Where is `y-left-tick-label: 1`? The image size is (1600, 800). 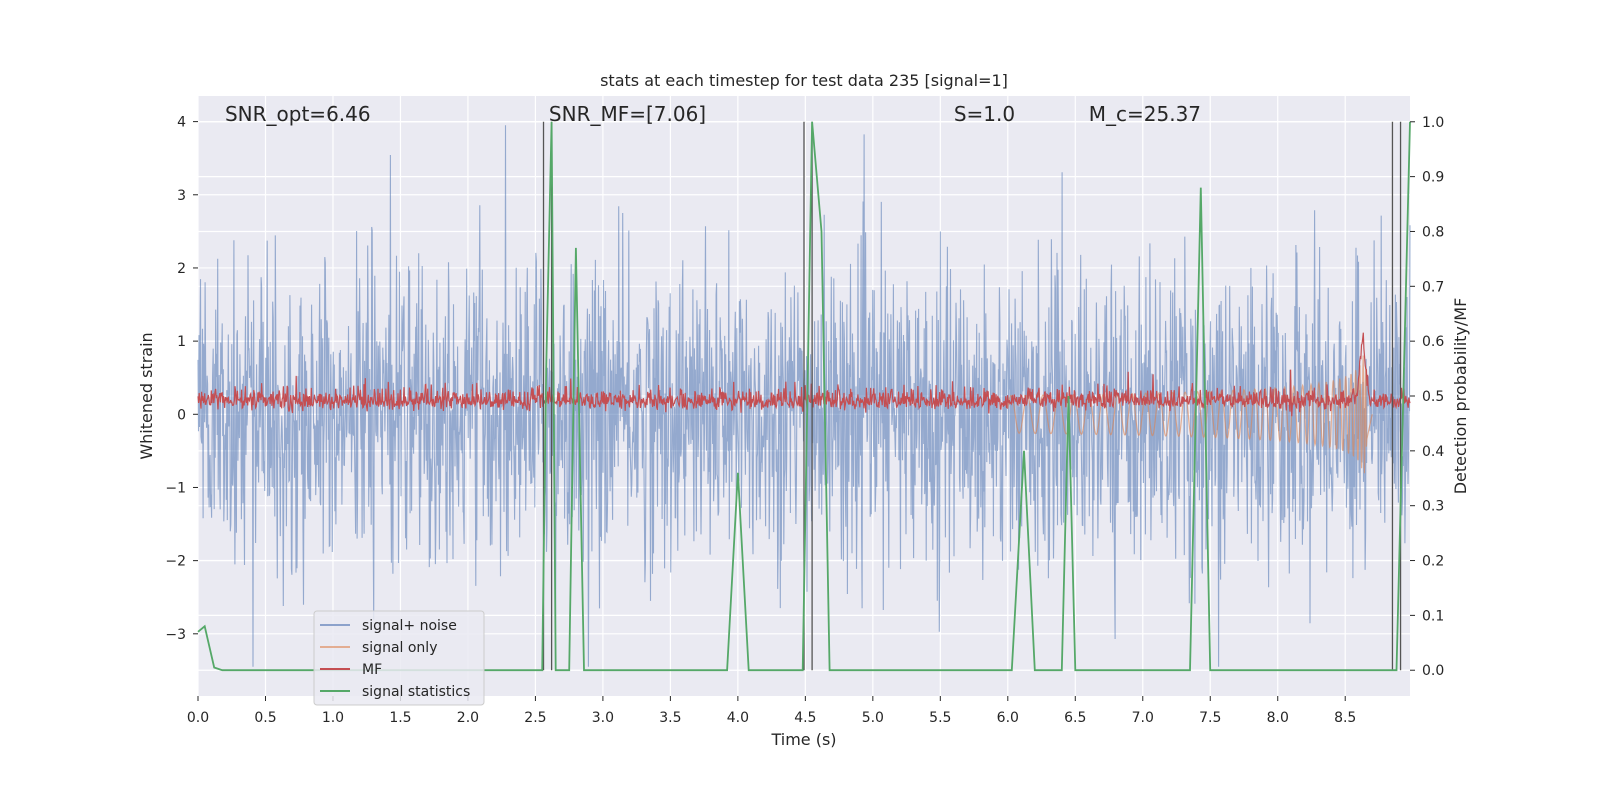 y-left-tick-label: 1 is located at coordinates (181, 342).